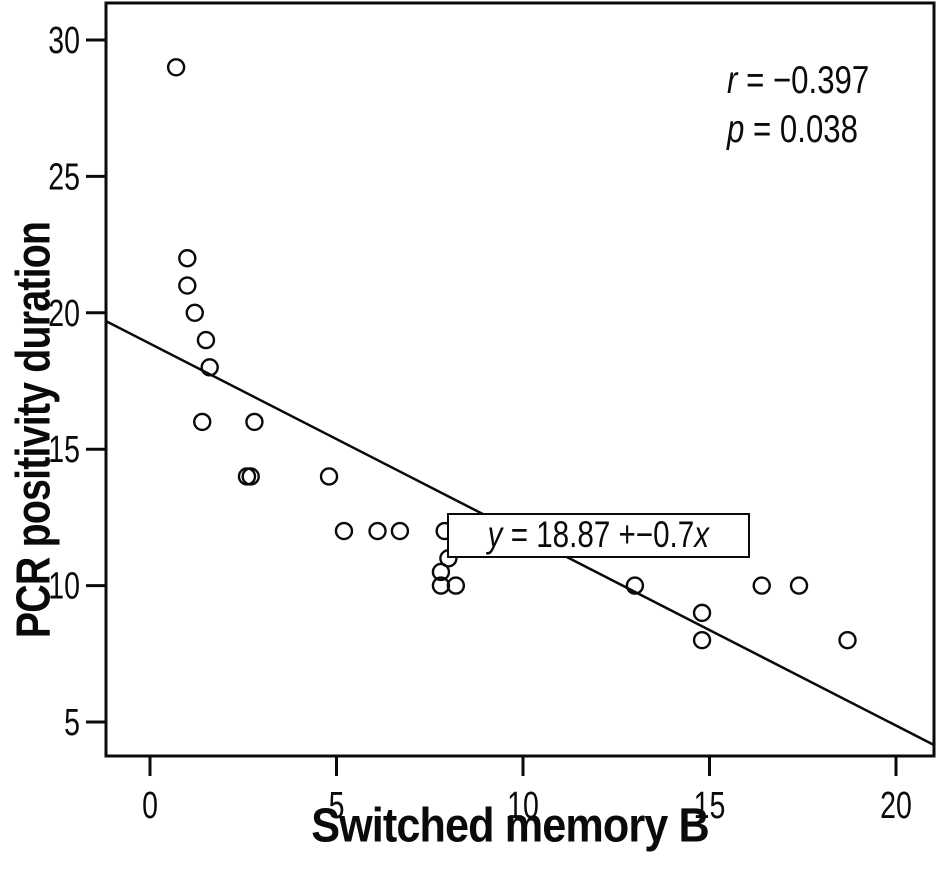 The height and width of the screenshot is (877, 936). Describe the element at coordinates (710, 806) in the screenshot. I see `x-tick-label: 15` at that location.